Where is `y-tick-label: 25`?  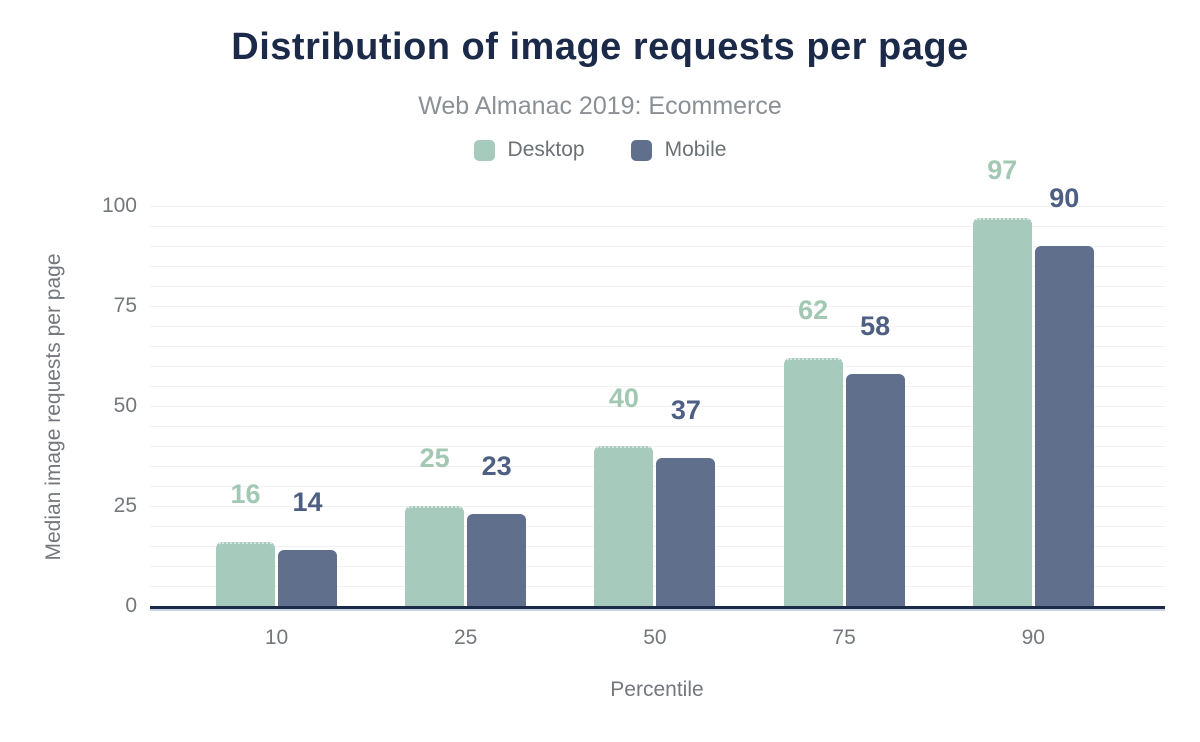
y-tick-label: 25 is located at coordinates (125, 505).